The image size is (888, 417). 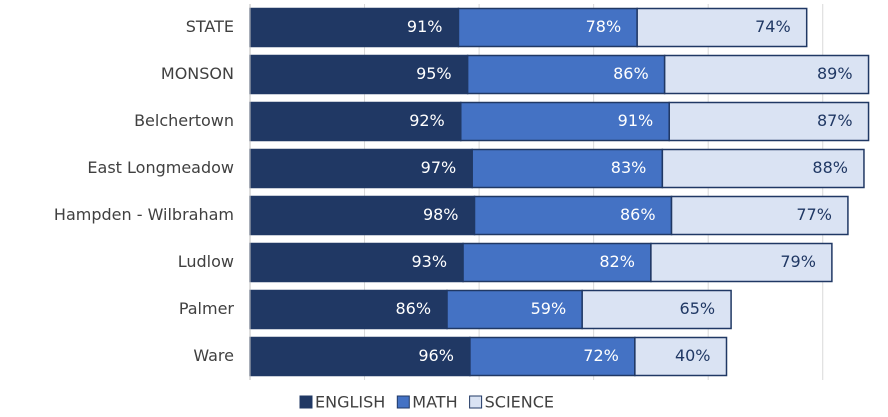 I want to click on legend-label: MATH, so click(x=434, y=402).